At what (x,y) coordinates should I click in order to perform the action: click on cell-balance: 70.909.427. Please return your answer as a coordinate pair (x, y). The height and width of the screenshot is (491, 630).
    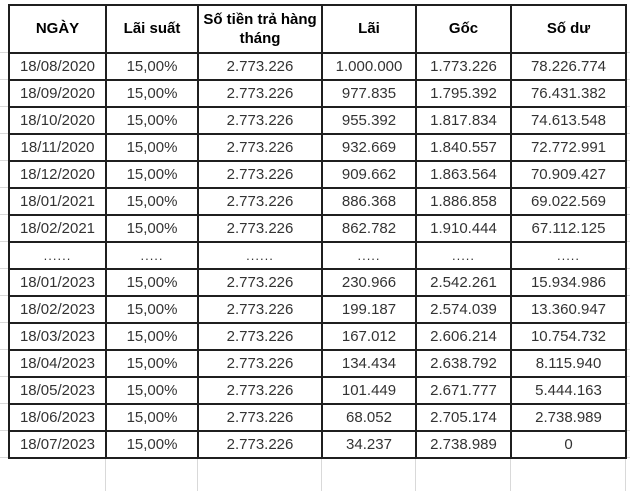
    Looking at the image, I should click on (568, 174).